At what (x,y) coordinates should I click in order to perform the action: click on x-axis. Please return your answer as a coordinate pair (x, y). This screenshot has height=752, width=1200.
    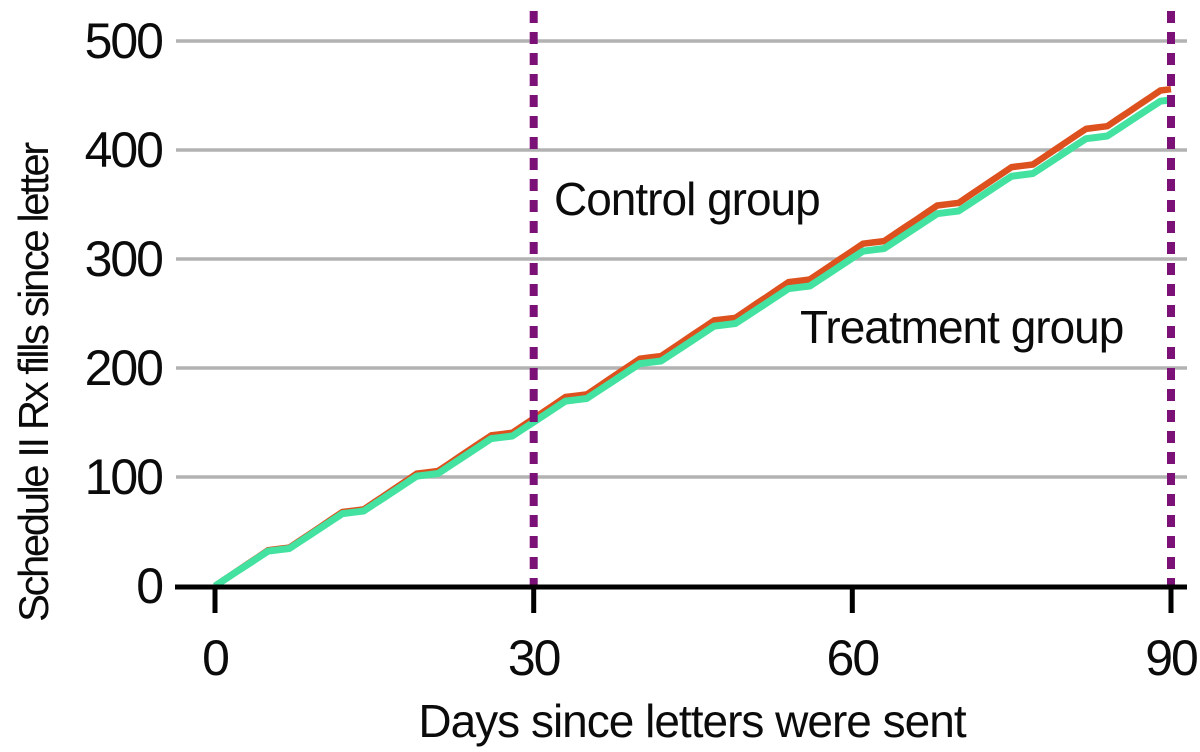
    Looking at the image, I should click on (681, 598).